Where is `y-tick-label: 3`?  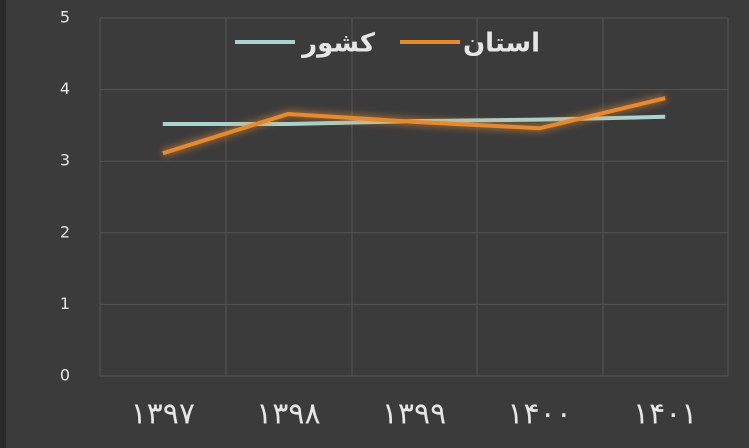 y-tick-label: 3 is located at coordinates (65, 160).